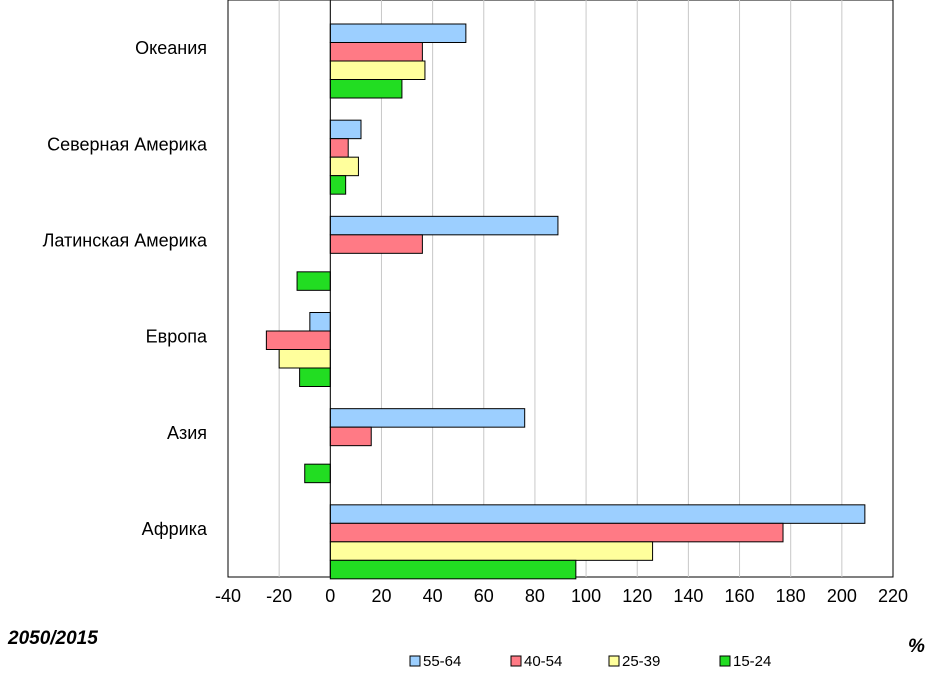 This screenshot has width=937, height=673. Describe the element at coordinates (228, 596) in the screenshot. I see `x-tick-label: -40` at that location.